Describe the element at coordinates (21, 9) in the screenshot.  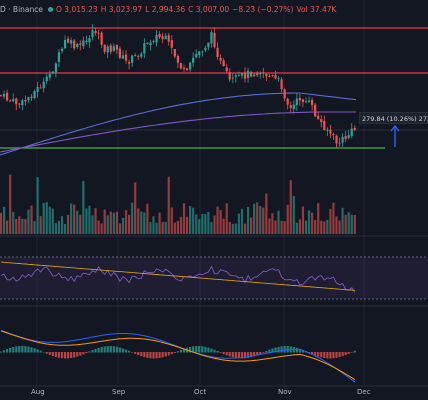
I see `symbol-label: D · Binance` at that location.